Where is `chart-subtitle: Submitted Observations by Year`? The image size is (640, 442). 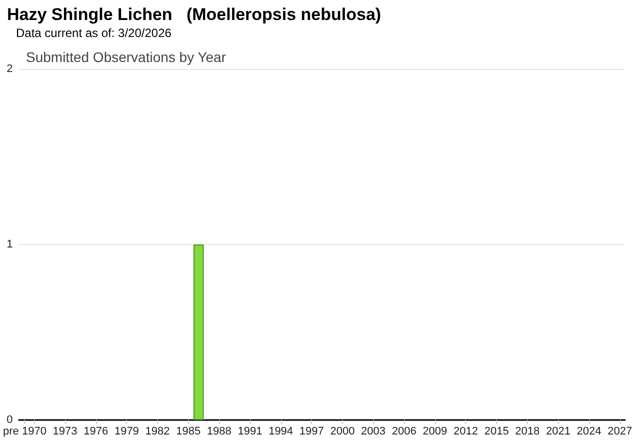
chart-subtitle: Submitted Observations by Year is located at coordinates (126, 57).